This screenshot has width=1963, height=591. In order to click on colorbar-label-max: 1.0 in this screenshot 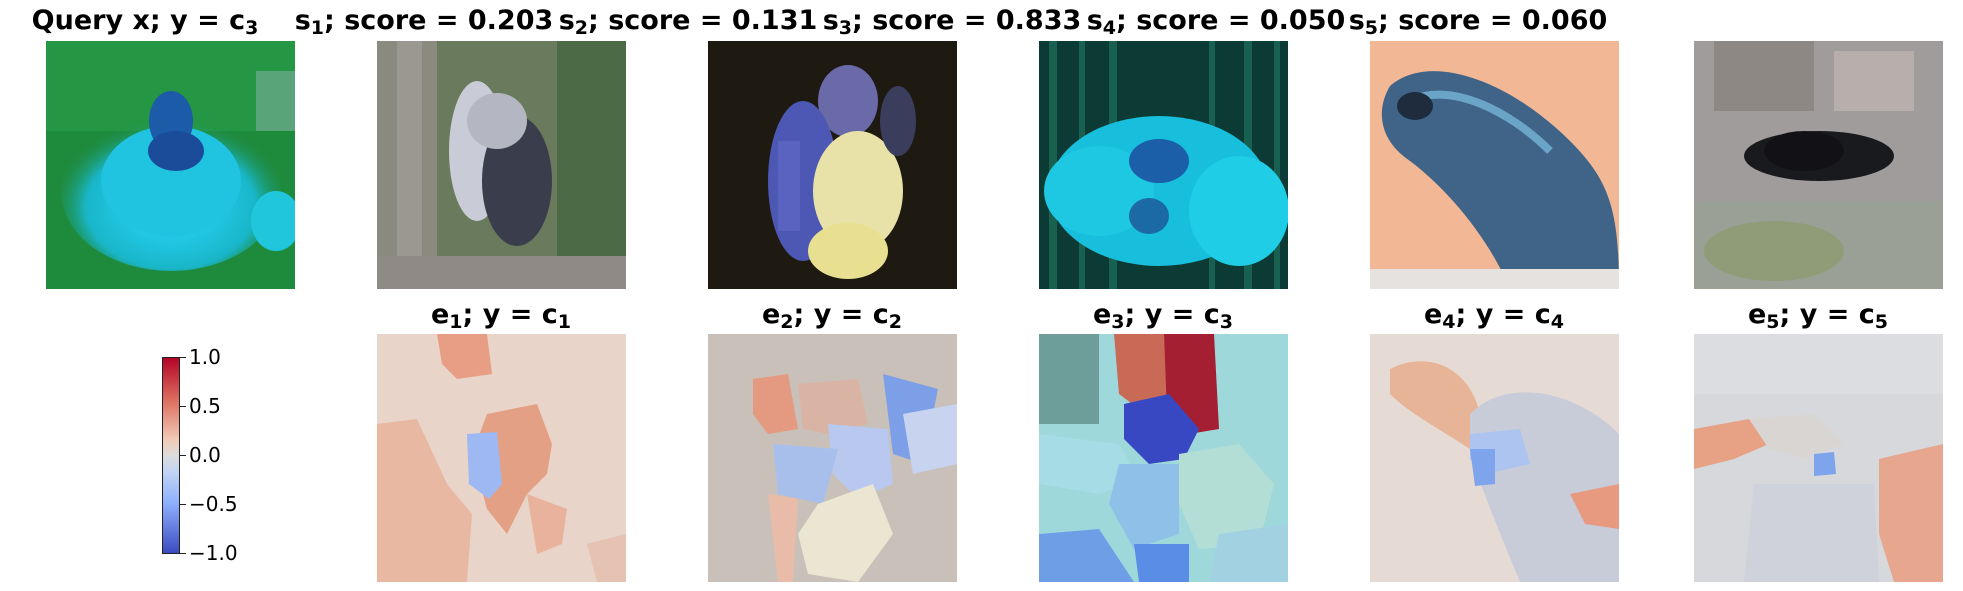, I will do `click(205, 357)`.